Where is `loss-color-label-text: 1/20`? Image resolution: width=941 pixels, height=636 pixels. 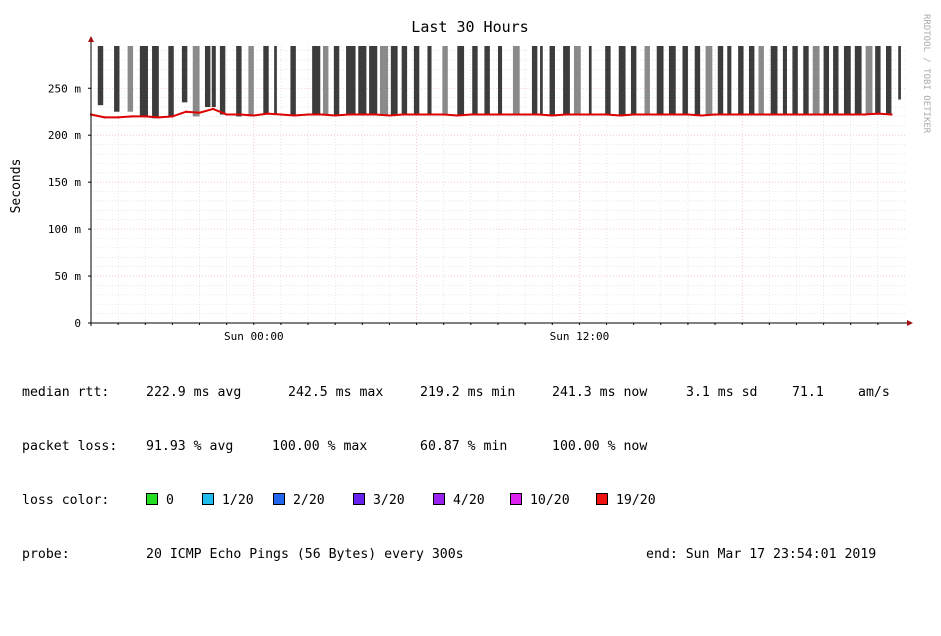 loss-color-label-text: 1/20 is located at coordinates (234, 500).